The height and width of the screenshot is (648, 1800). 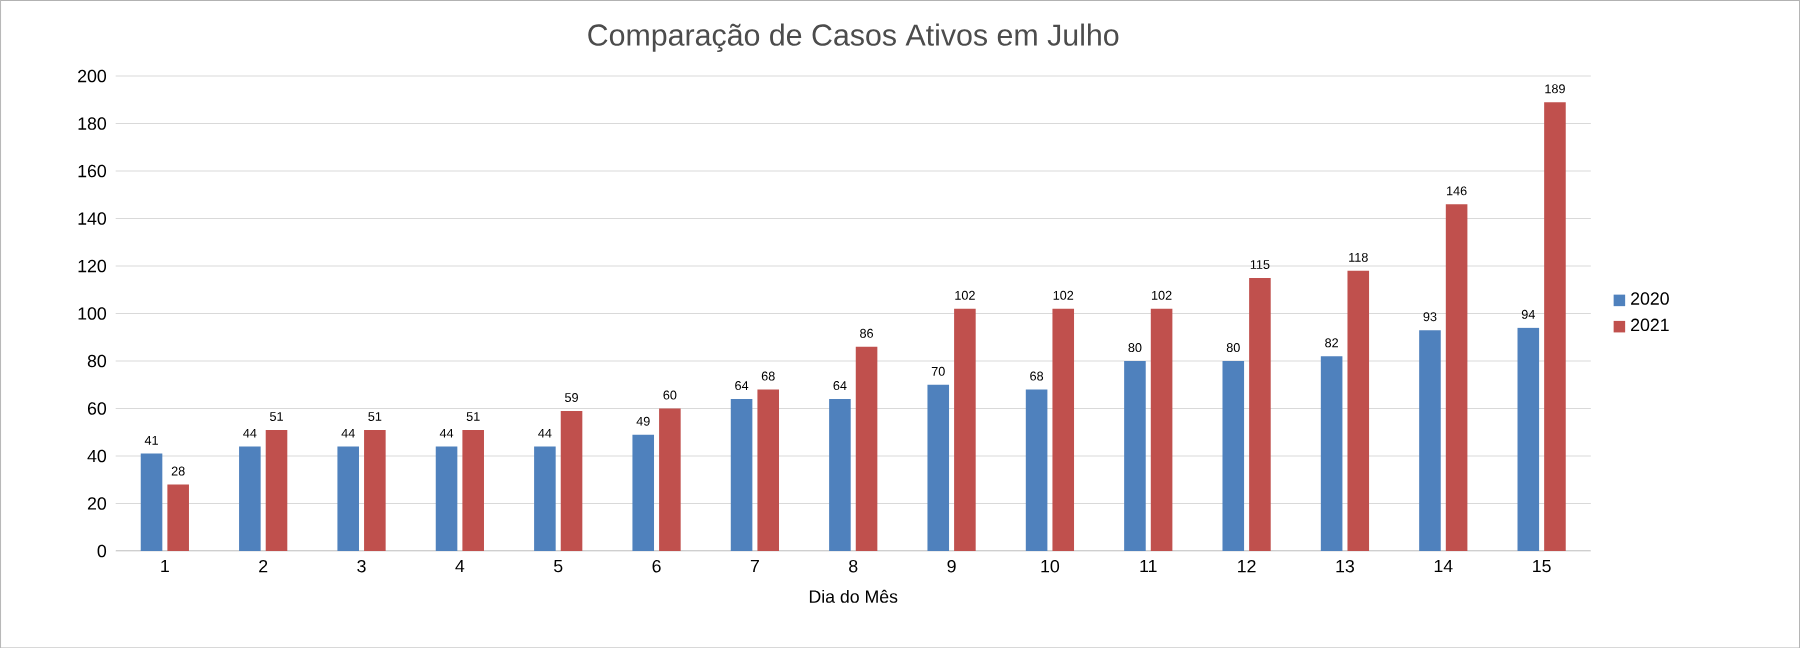 What do you see at coordinates (1050, 566) in the screenshot?
I see `x-tick-label: 10` at bounding box center [1050, 566].